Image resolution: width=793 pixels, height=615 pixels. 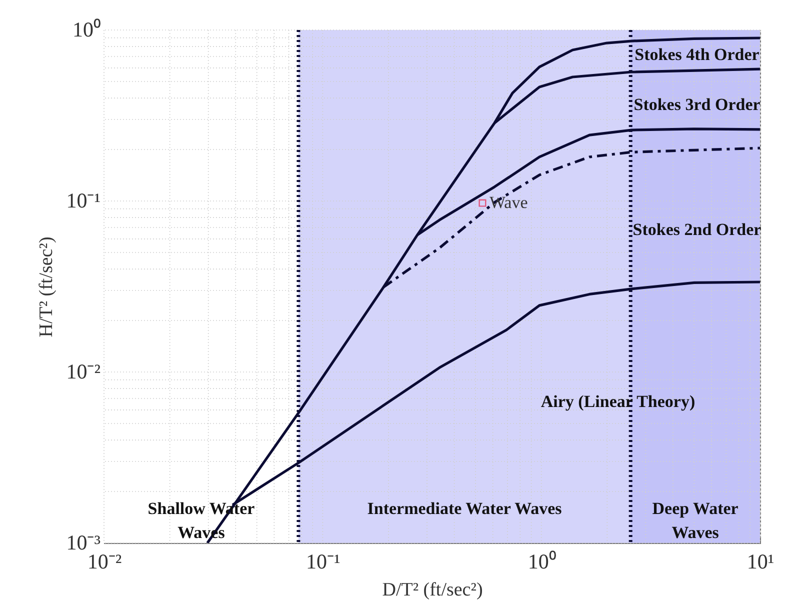 I want to click on annotation: Stokes 4th Order, so click(x=697, y=54).